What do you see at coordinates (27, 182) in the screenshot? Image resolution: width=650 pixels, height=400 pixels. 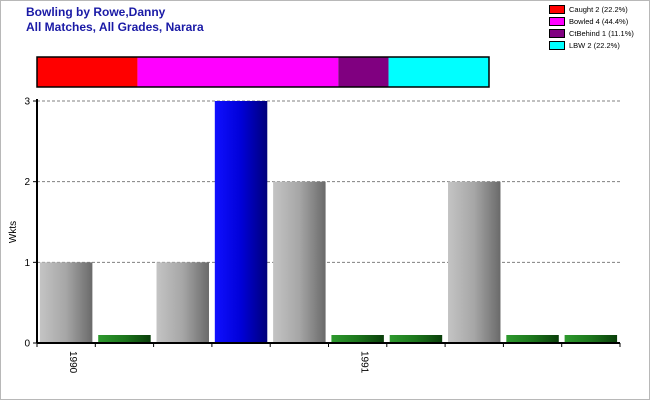 I see `y-tick-label: 2` at bounding box center [27, 182].